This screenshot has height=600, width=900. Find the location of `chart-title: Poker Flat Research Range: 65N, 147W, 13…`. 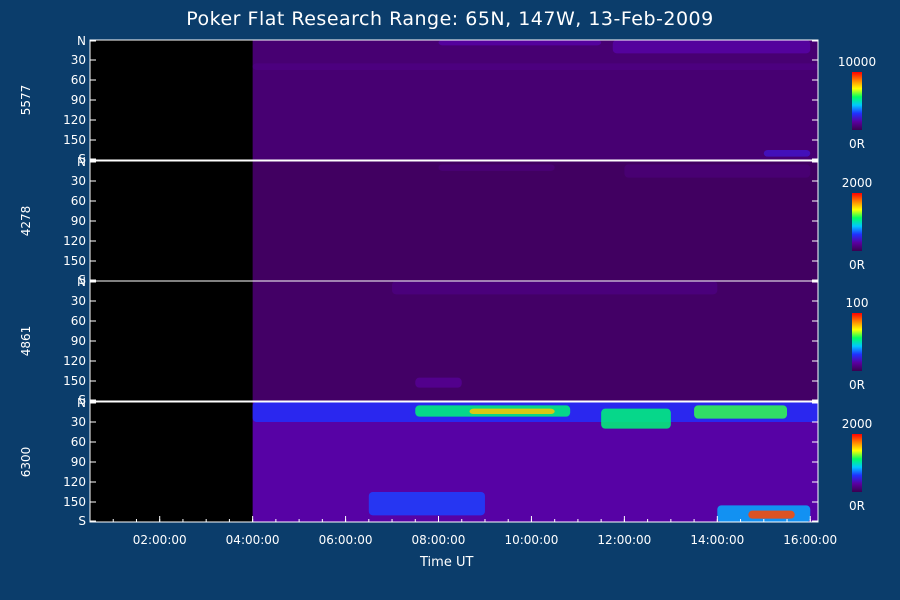

chart-title: Poker Flat Research Range: 65N, 147W, 13… is located at coordinates (450, 19).